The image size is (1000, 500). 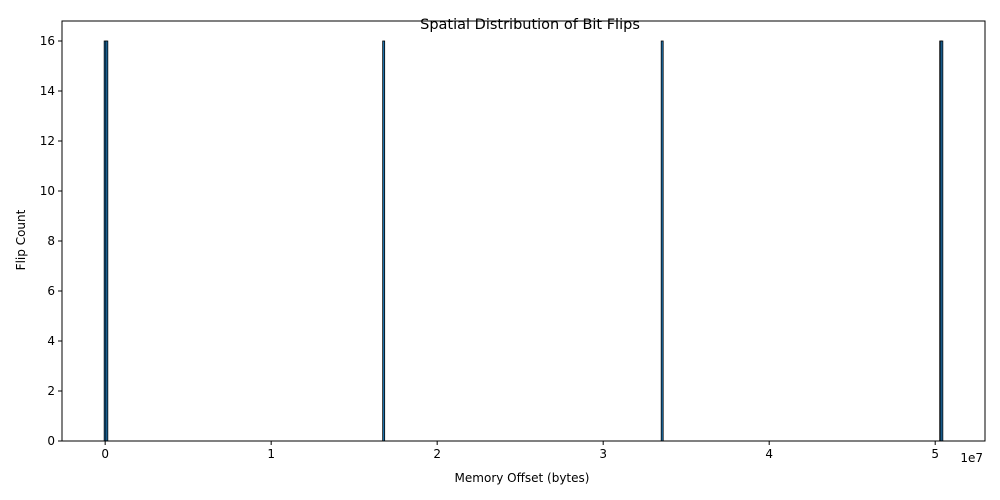 What do you see at coordinates (51, 341) in the screenshot?
I see `y-tick-label: 4` at bounding box center [51, 341].